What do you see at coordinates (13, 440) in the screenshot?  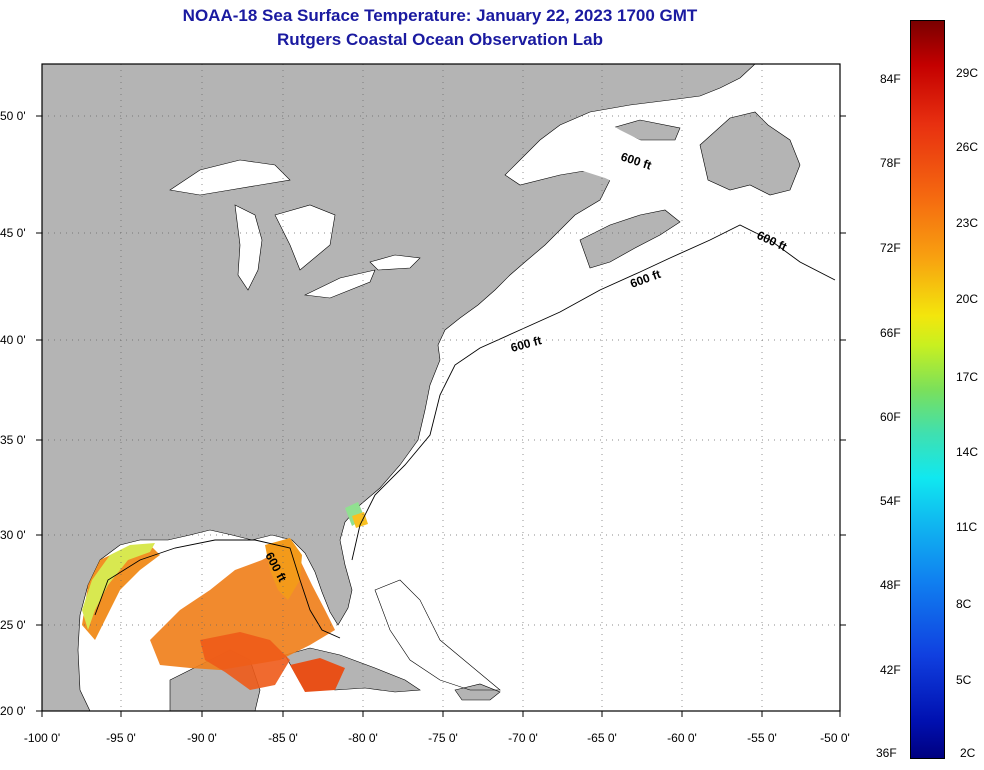 I see `lat-label: 35 0'` at bounding box center [13, 440].